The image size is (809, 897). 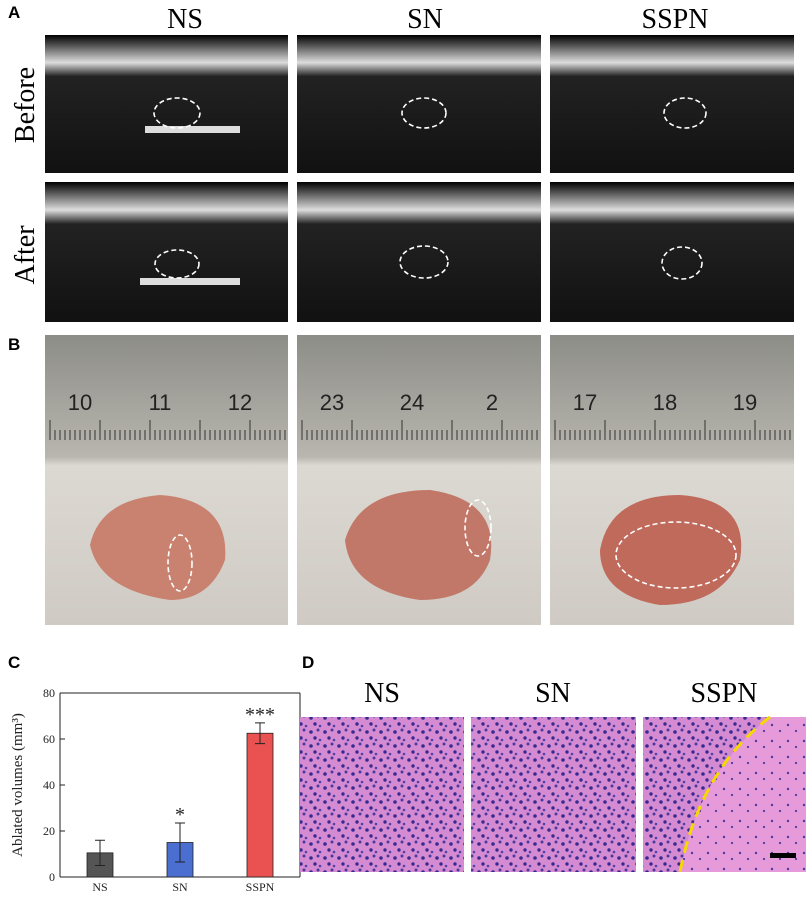 What do you see at coordinates (553, 794) in the screenshot?
I see `histology-images` at bounding box center [553, 794].